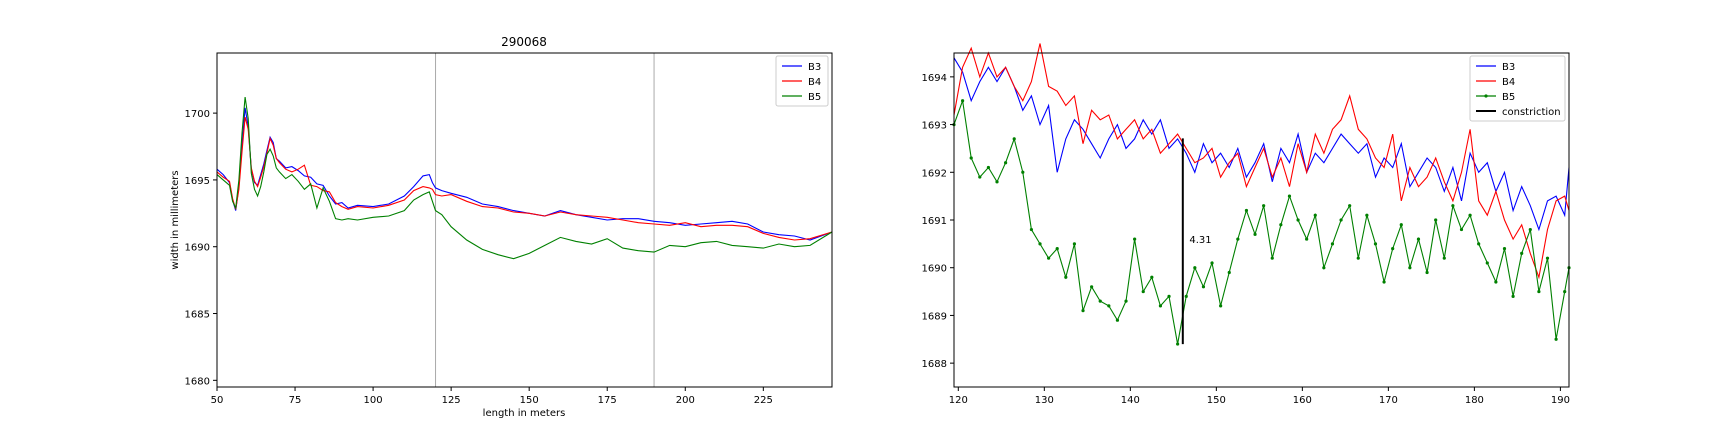  What do you see at coordinates (373, 400) in the screenshot?
I see `x-tick-label: 100` at bounding box center [373, 400].